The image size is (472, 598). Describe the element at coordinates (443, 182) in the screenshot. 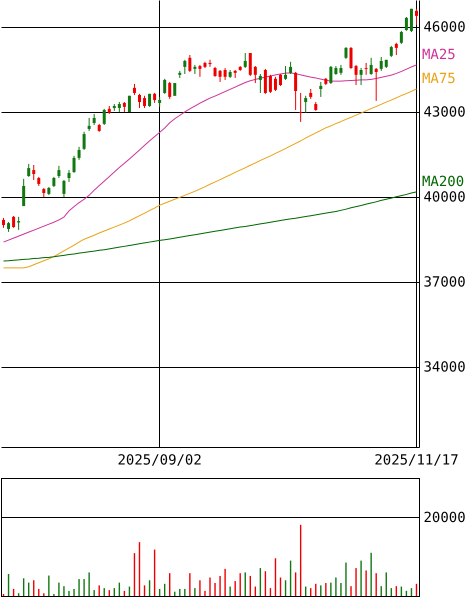

I see `series-label: MA200` at that location.